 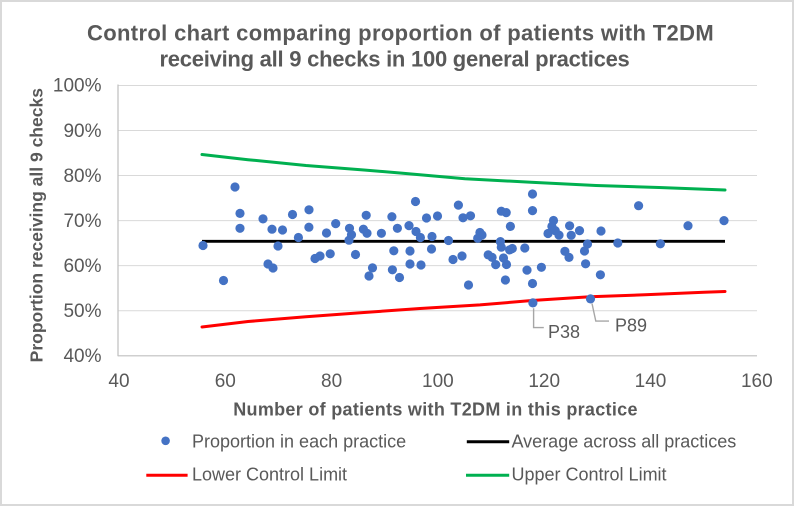 I want to click on svg-text: 40, so click(x=118, y=381).